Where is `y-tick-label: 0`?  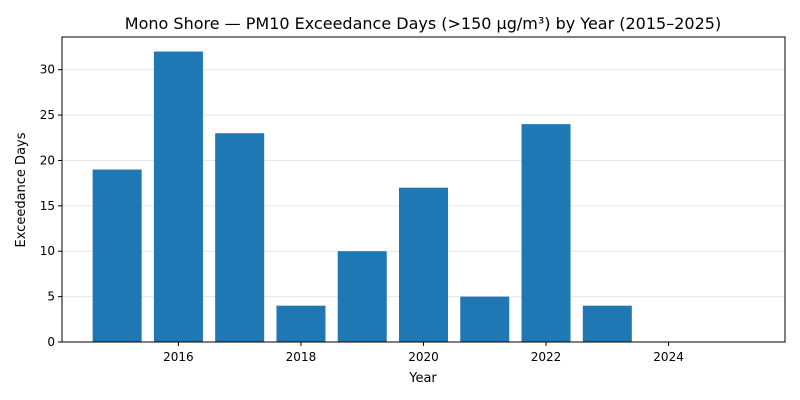
y-tick-label: 0 is located at coordinates (51, 342).